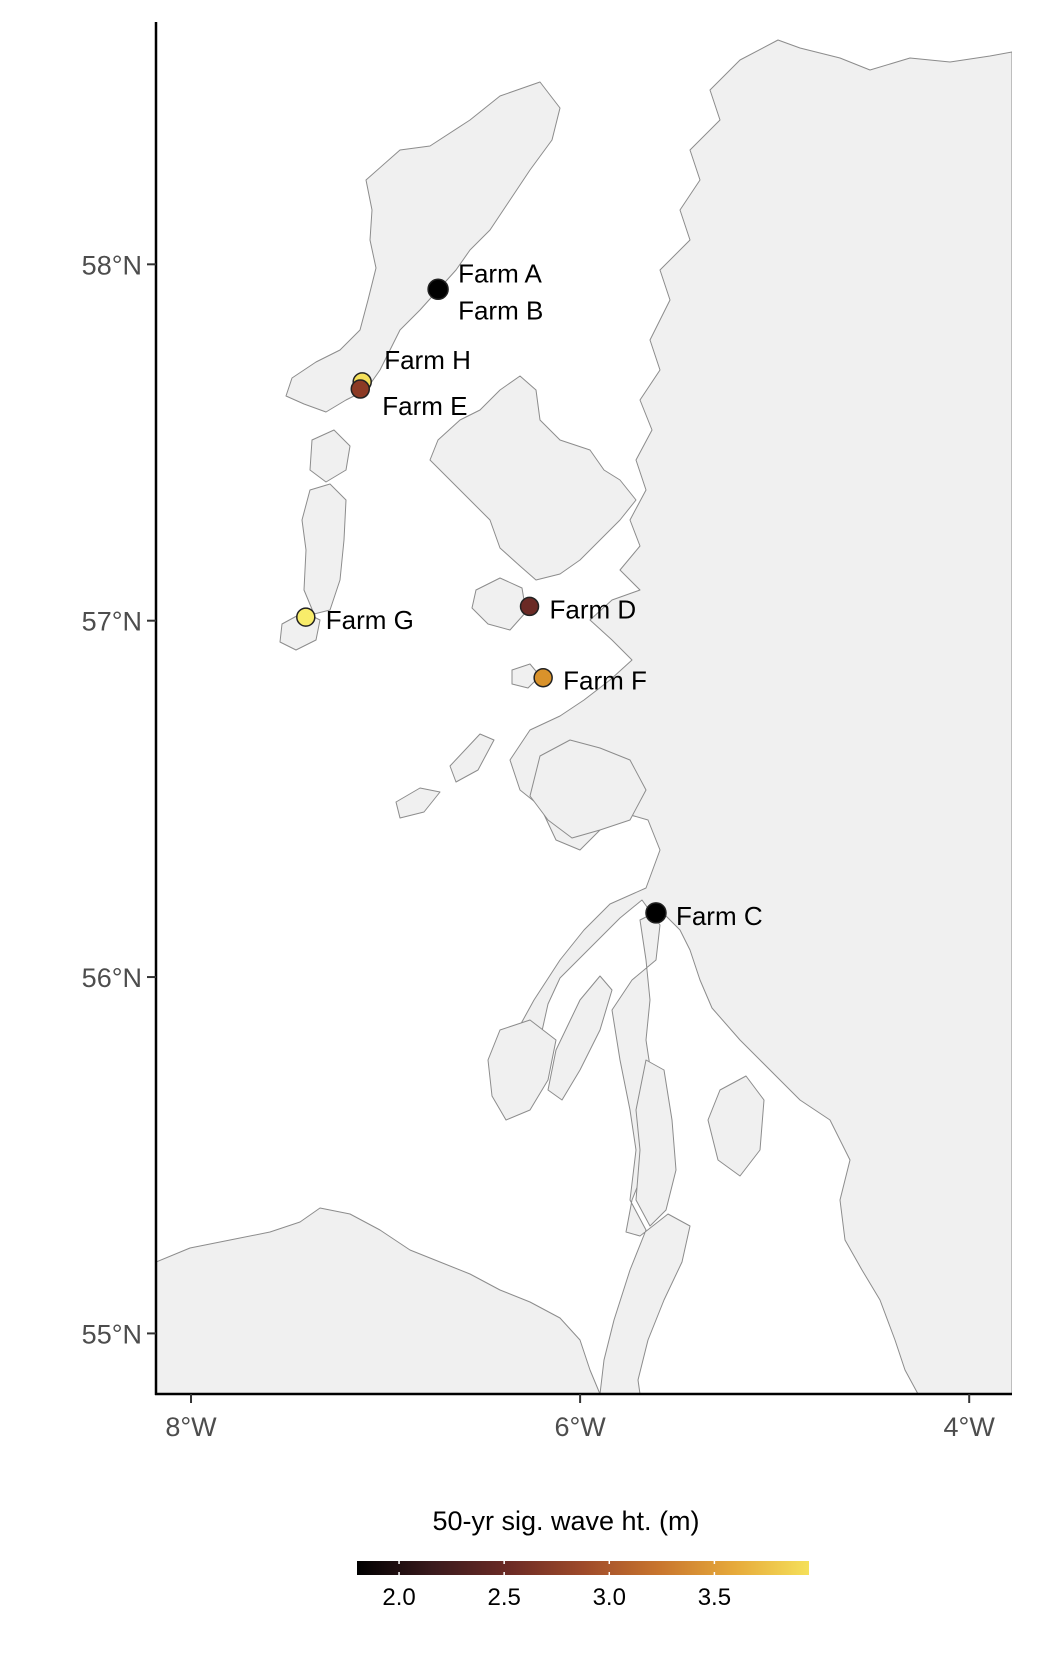  I want to click on x-axis-ticks: 8°W 6°W 4°W, so click(580, 1418).